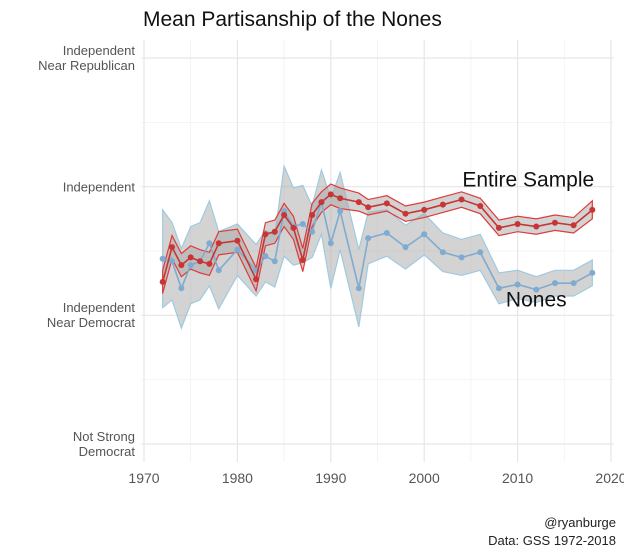 This screenshot has width=624, height=559. Describe the element at coordinates (143, 478) in the screenshot. I see `x-tick-label: 1970` at that location.